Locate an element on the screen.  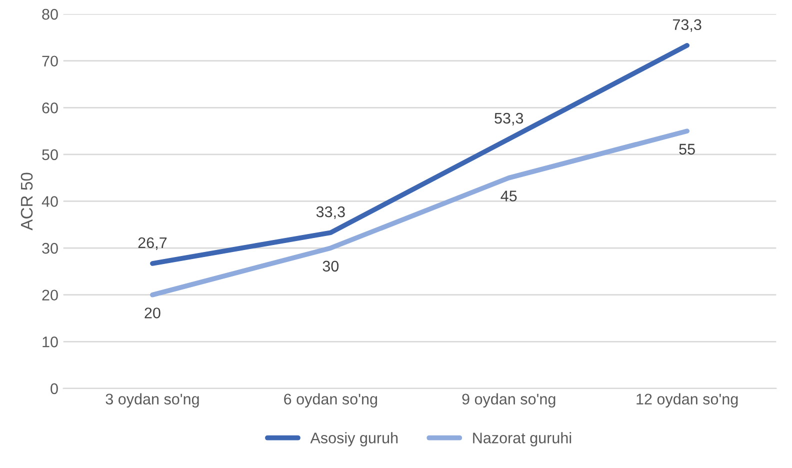
y-tick-label: 20 is located at coordinates (50, 295).